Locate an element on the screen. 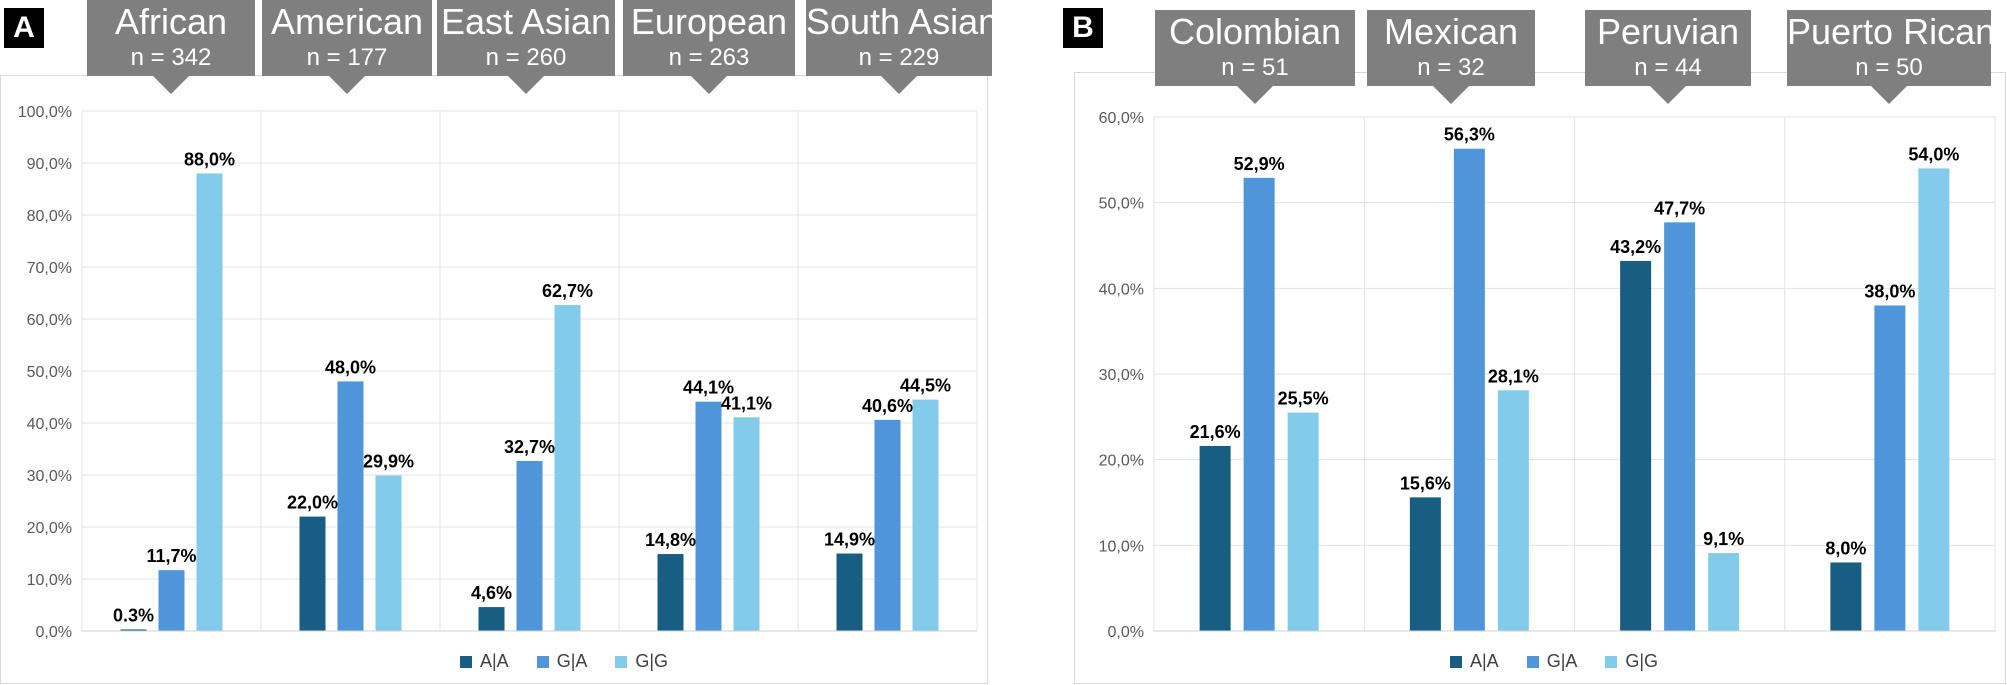  callout-b-0: Colombian n = 51 is located at coordinates (1255, 57).